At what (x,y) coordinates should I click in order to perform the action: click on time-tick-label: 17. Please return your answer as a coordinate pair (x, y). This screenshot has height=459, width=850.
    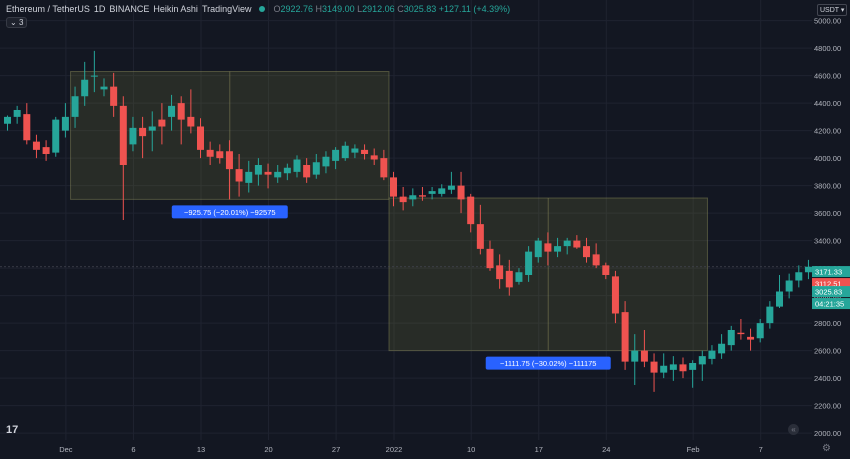
    Looking at the image, I should click on (539, 449).